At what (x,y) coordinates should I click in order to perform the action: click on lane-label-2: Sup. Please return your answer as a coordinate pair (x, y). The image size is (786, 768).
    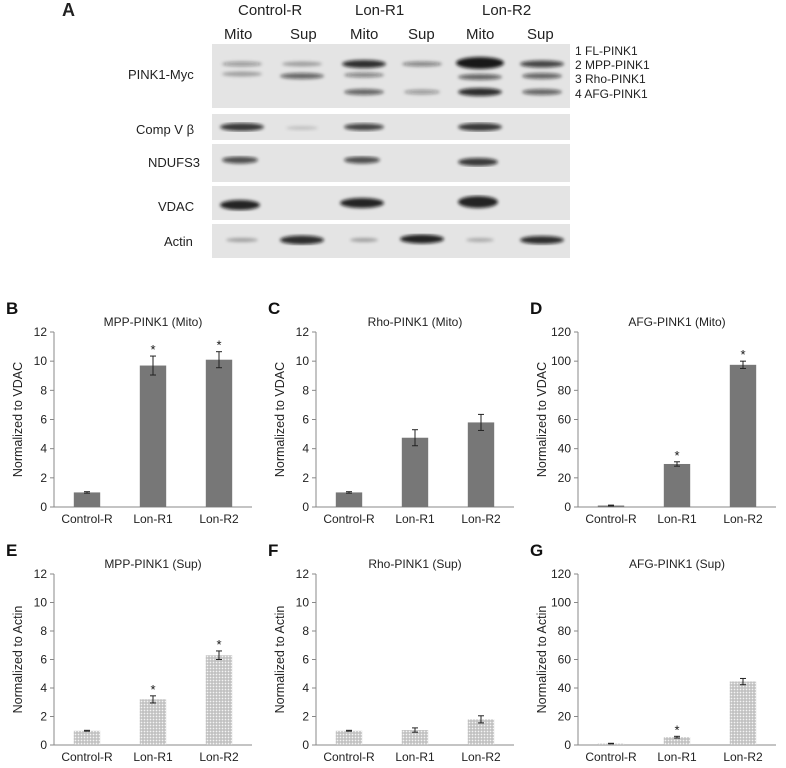
    Looking at the image, I should click on (303, 34).